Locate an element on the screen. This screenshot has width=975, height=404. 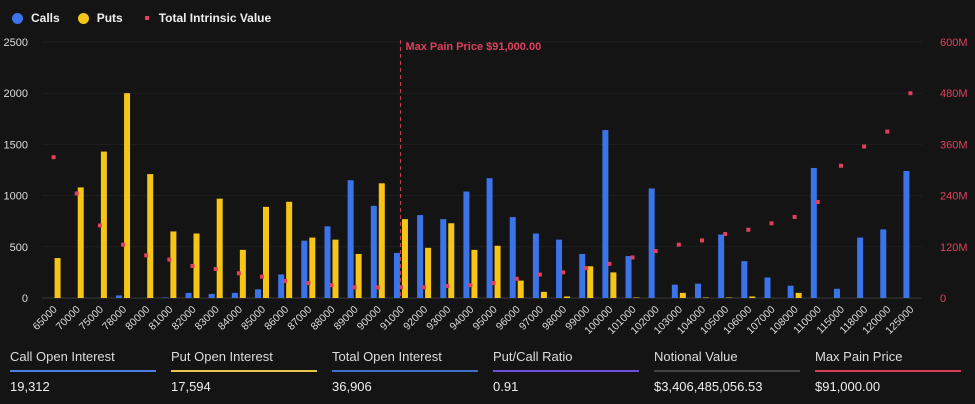
legend-calls: Calls is located at coordinates (36, 18).